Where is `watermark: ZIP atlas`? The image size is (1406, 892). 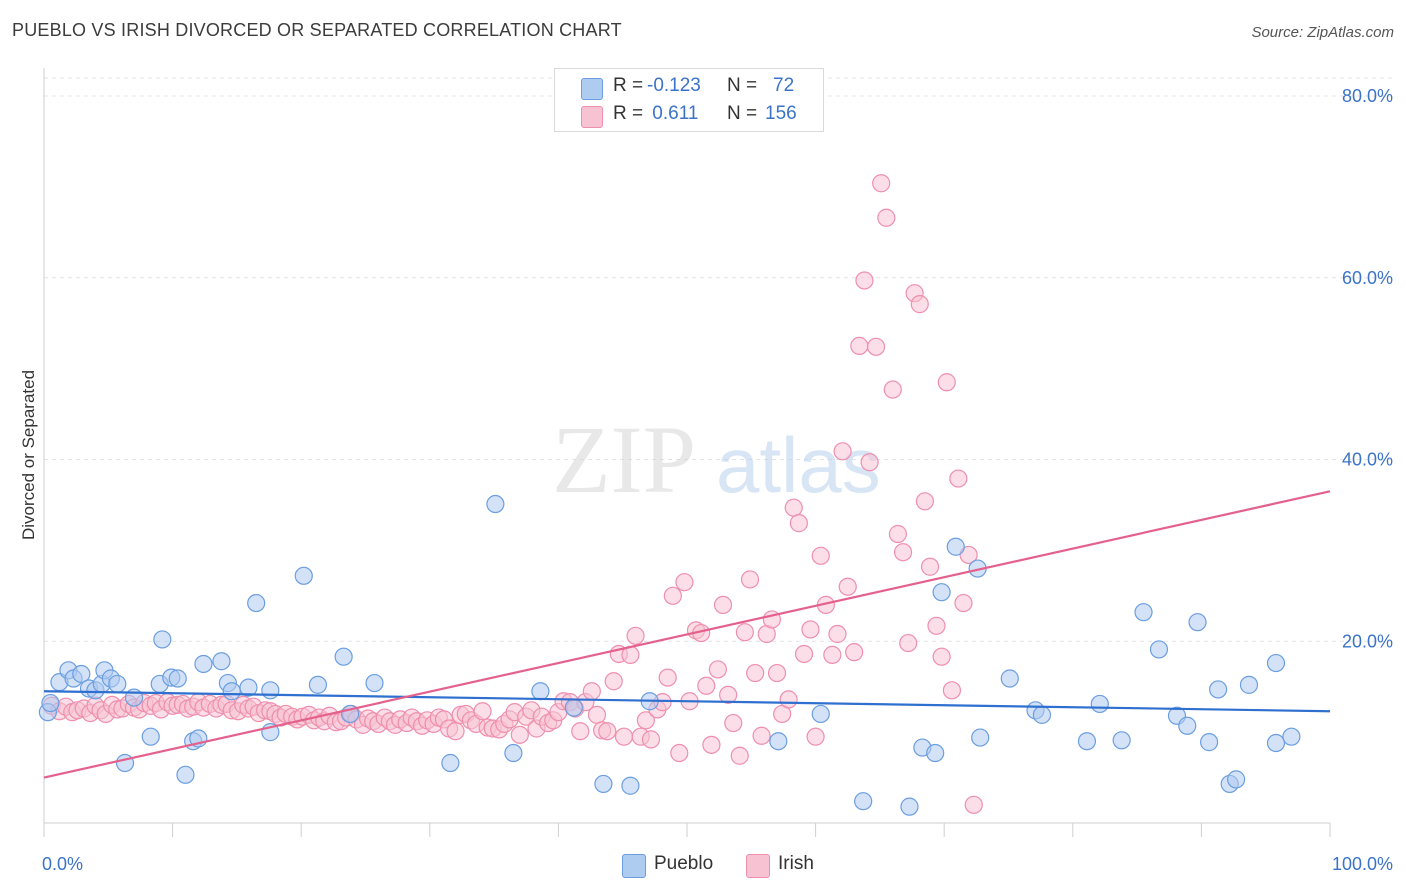 watermark: ZIP atlas is located at coordinates (716, 459).